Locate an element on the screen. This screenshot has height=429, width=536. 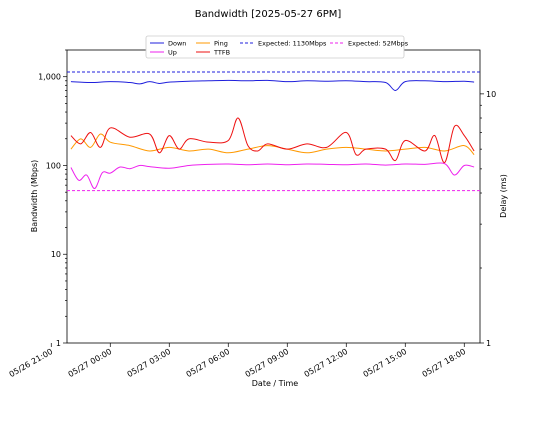
x-tick-label: 05/26 21:00 is located at coordinates (31, 363).